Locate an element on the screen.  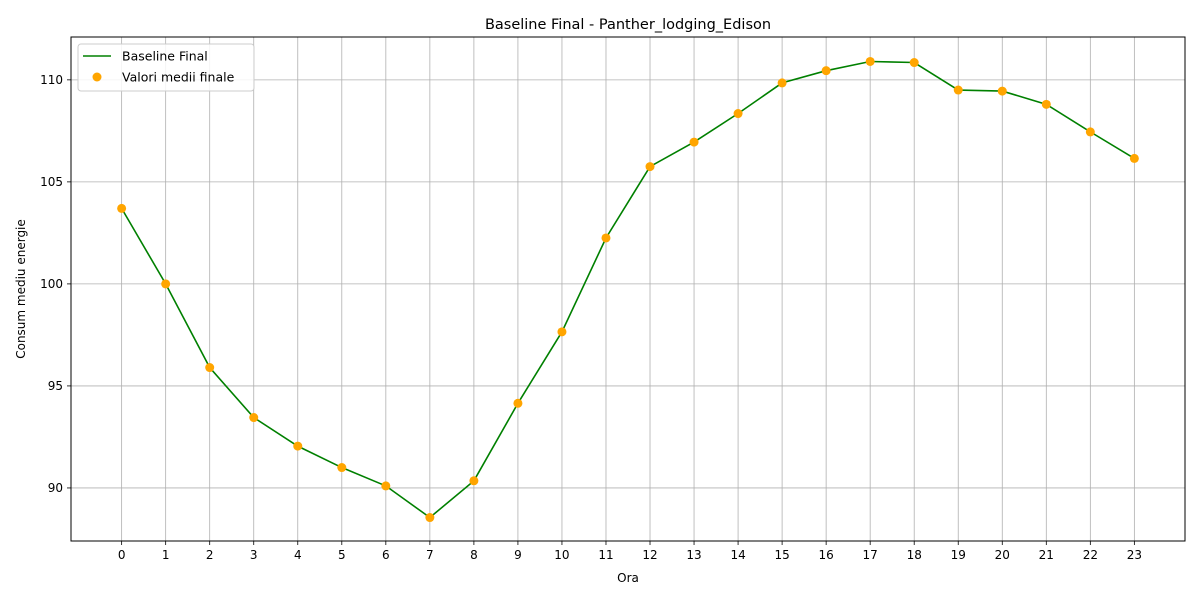
x-tick-label: 22 is located at coordinates (1090, 555).